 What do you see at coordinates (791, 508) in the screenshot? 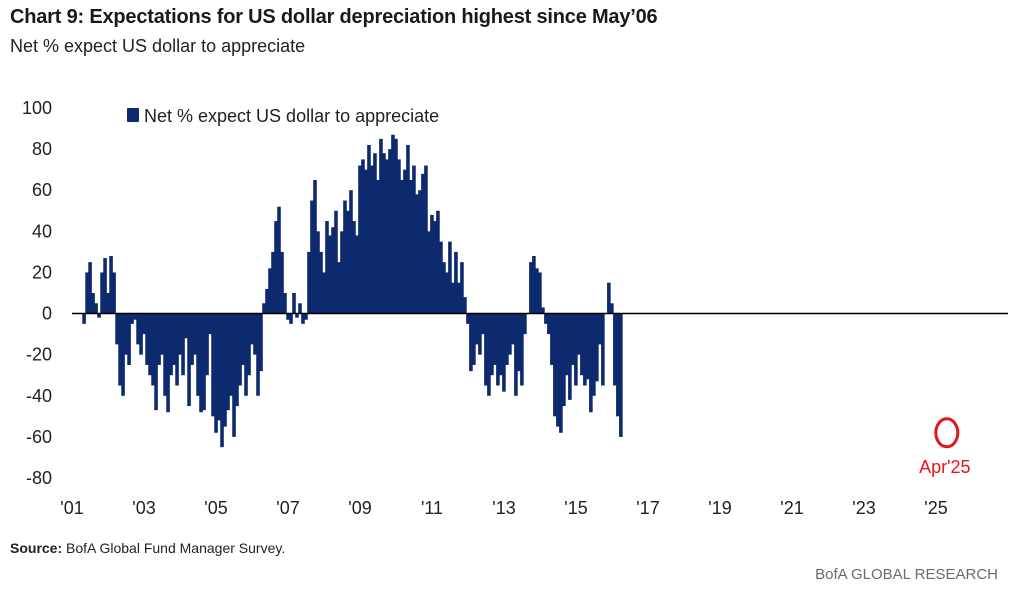
I see `x-tick-label: '21` at bounding box center [791, 508].